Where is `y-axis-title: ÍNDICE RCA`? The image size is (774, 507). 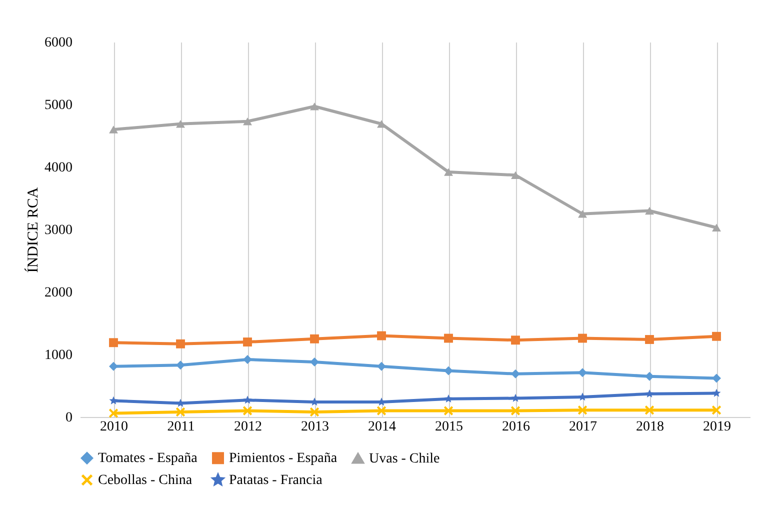
y-axis-title: ÍNDICE RCA is located at coordinates (33, 230).